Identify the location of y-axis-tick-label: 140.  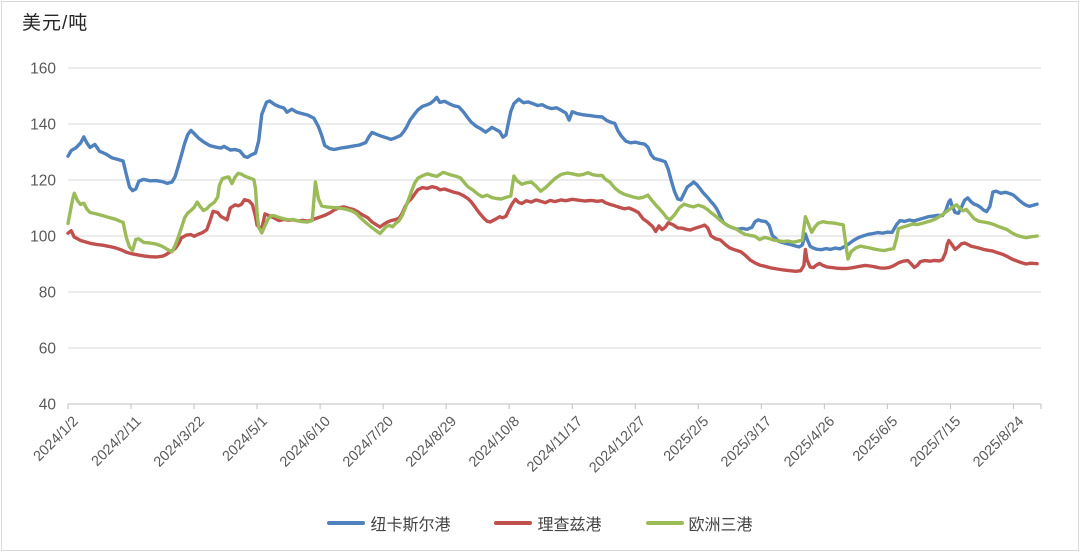
(43, 125).